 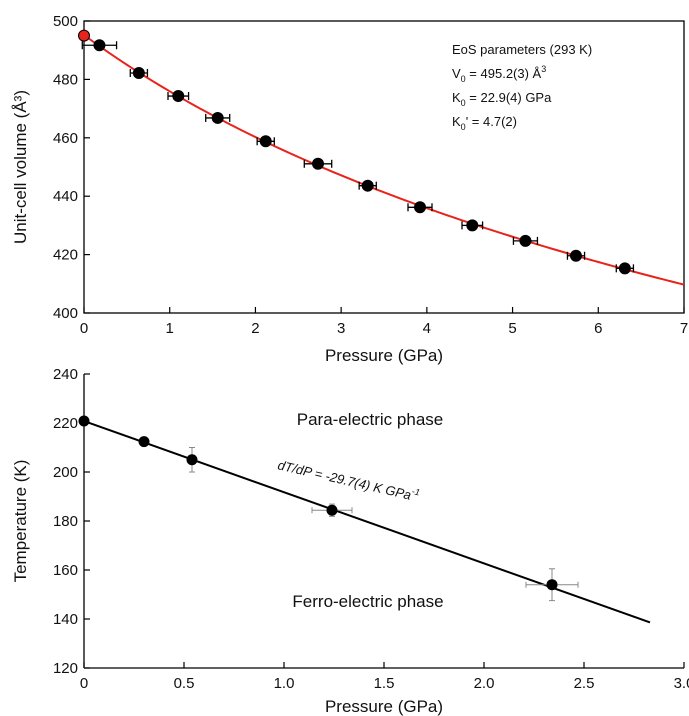 I want to click on bottom-y-tick-label: 220, so click(x=65, y=423).